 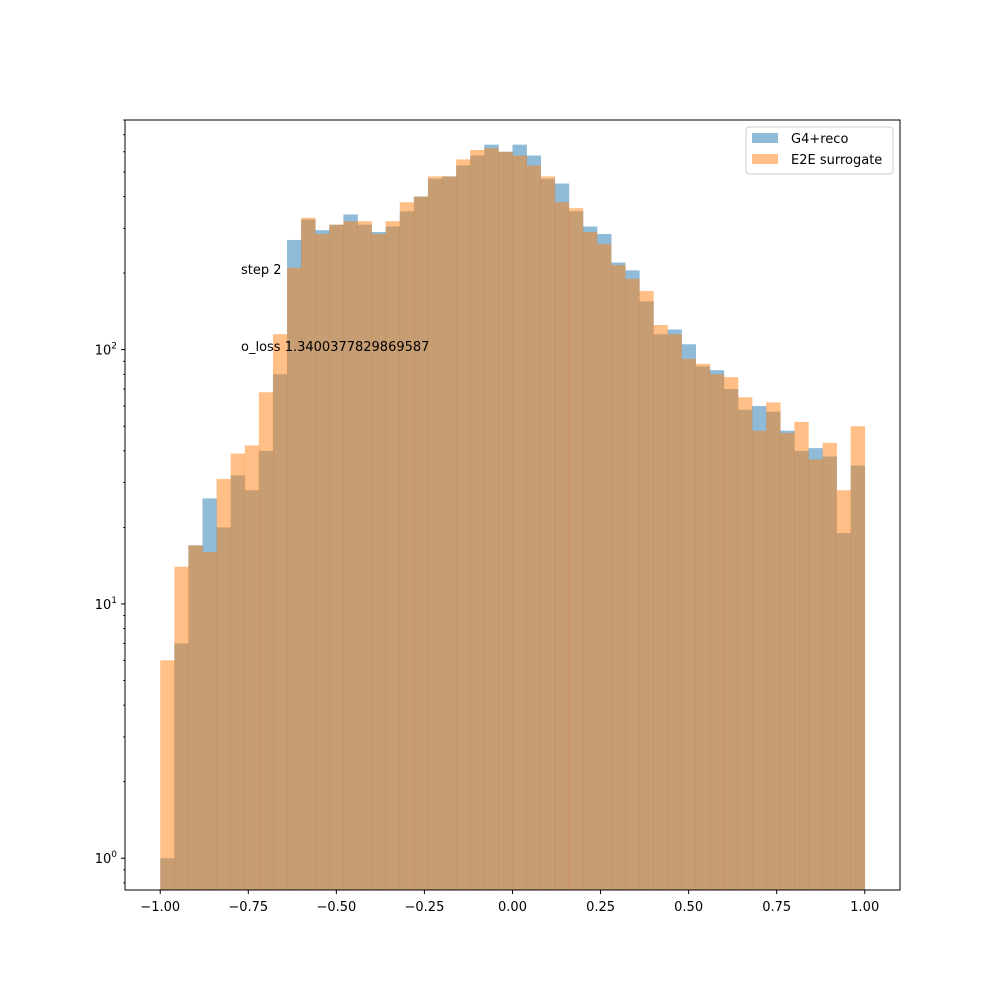 I want to click on x-axis: −1.00 −0.75 −0.50 −0.25 0.00 0.25 0.50 0.75 1.00, so click(x=509, y=902).